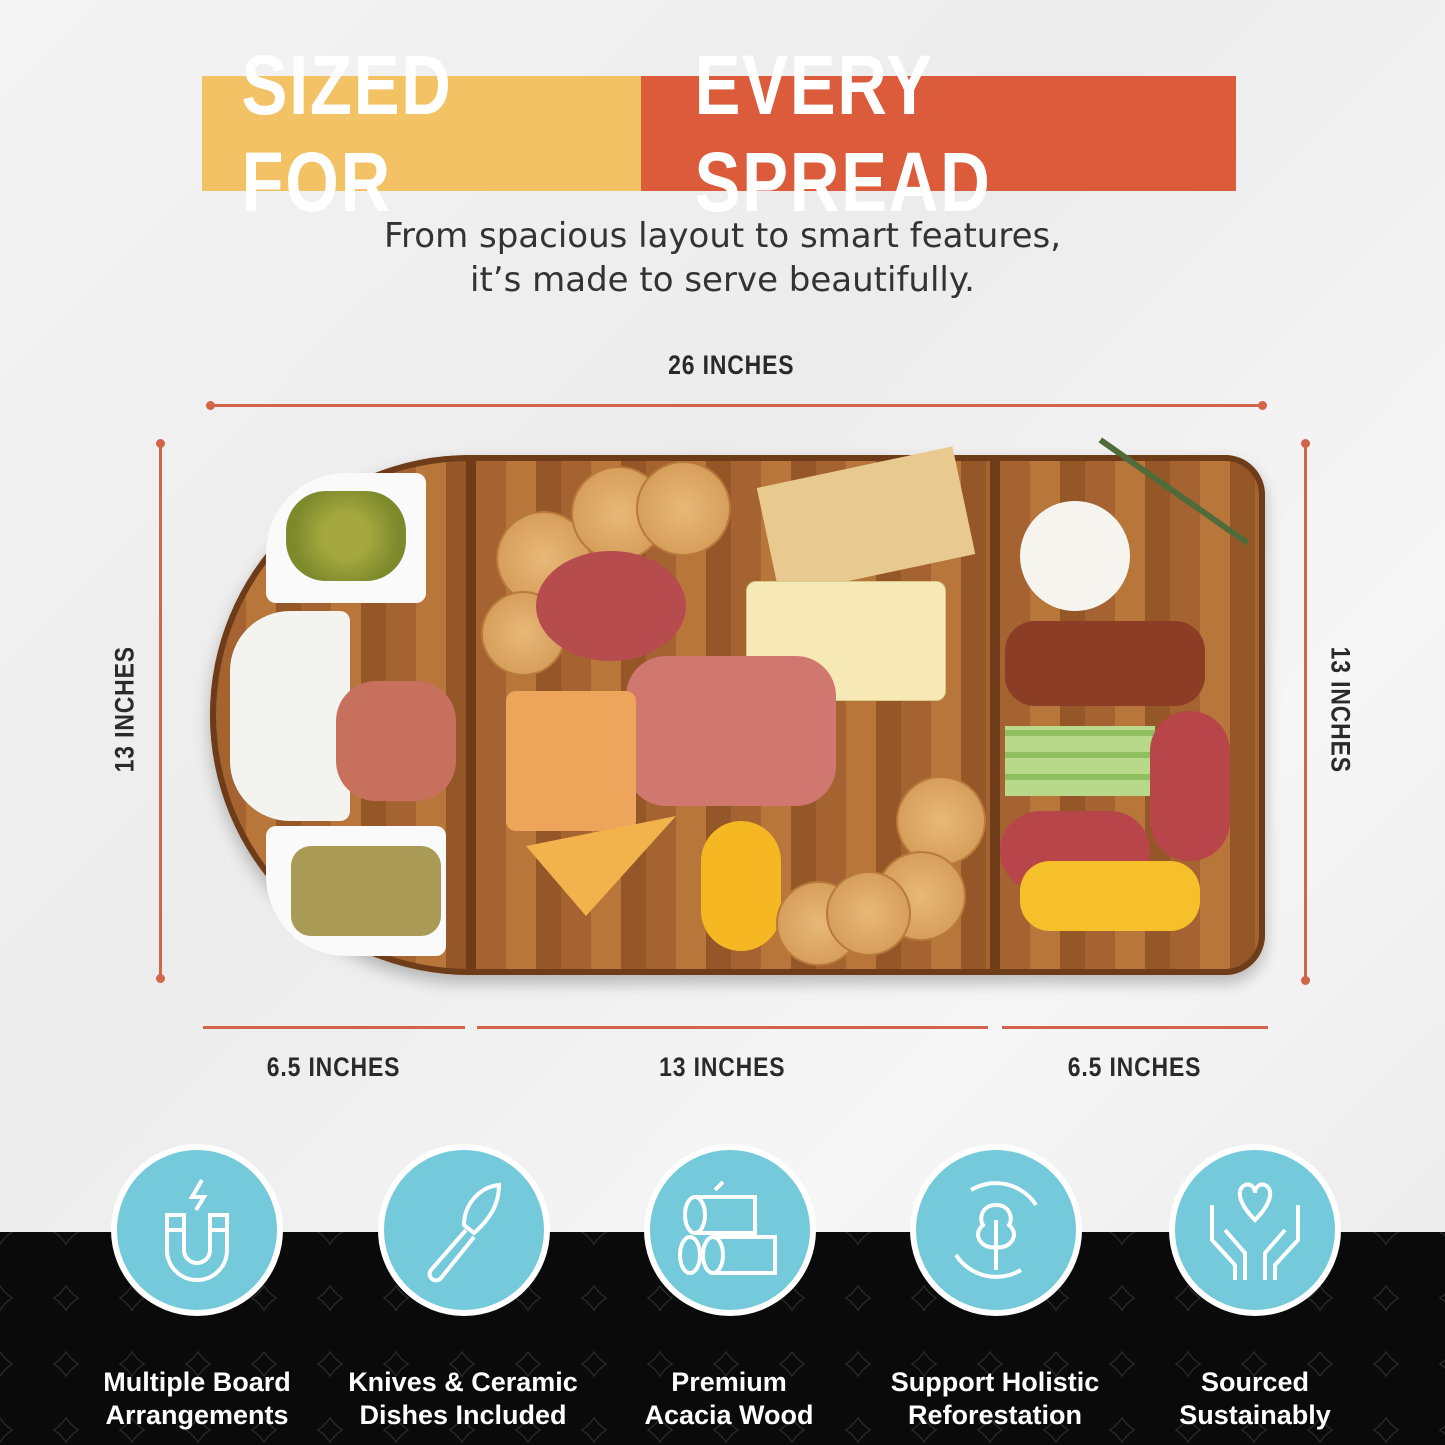 This screenshot has height=1445, width=1445. I want to click on wood-logs-icon, so click(730, 1230).